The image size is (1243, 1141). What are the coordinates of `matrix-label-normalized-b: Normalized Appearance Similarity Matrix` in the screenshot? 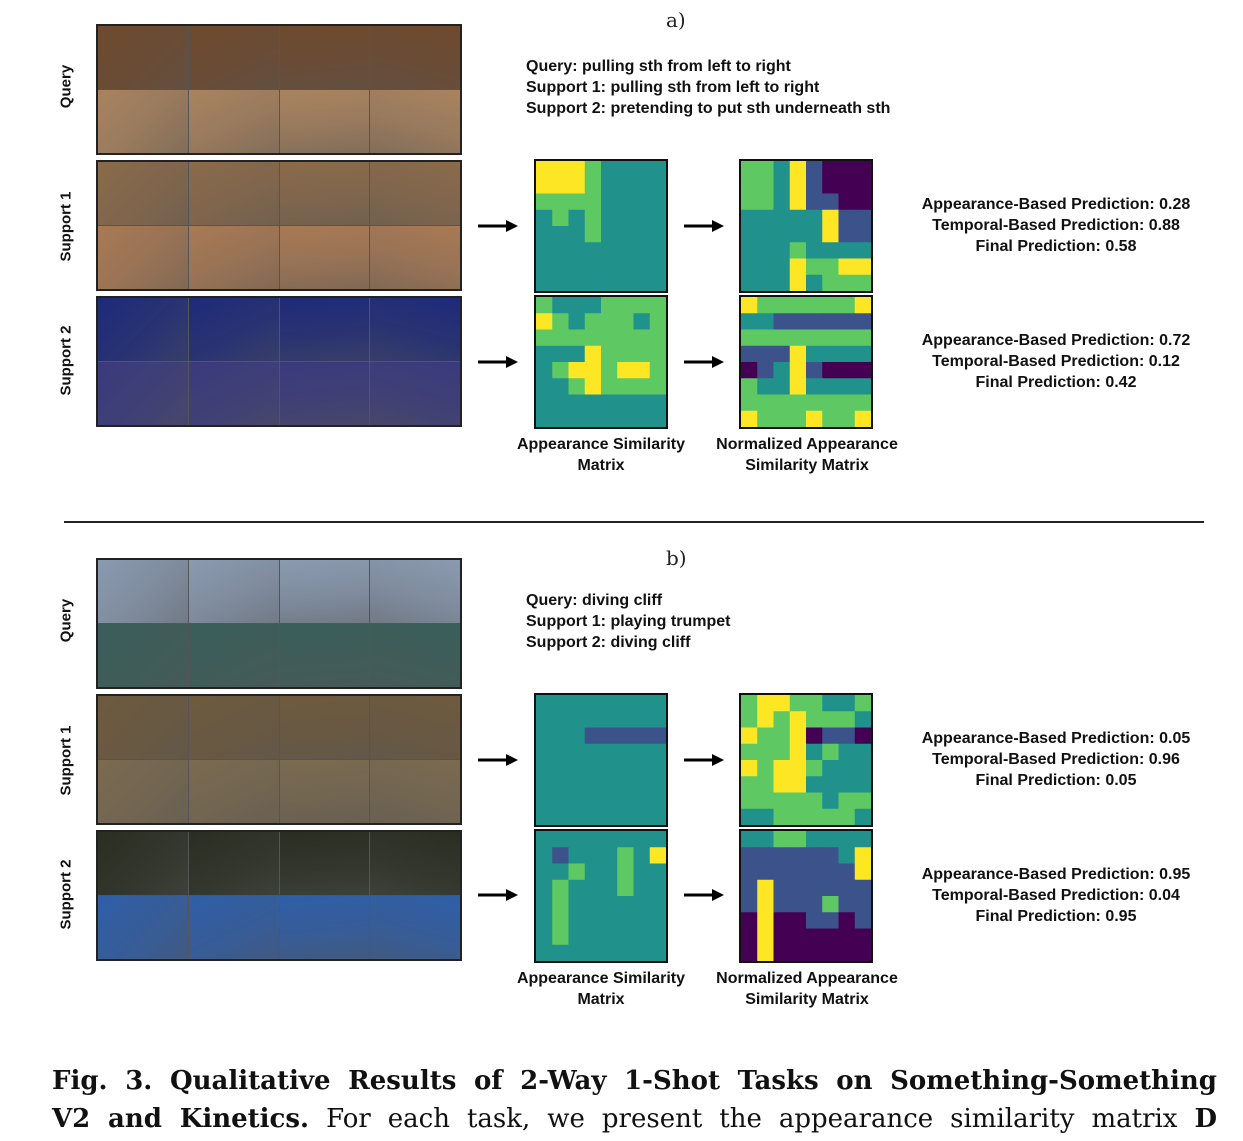 It's located at (807, 989).